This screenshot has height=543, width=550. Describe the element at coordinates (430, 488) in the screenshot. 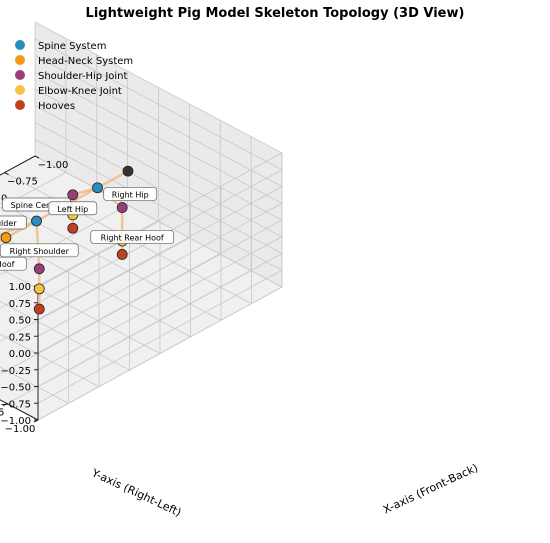

I see `x-axis-label: X-axis (Front-Back)` at that location.